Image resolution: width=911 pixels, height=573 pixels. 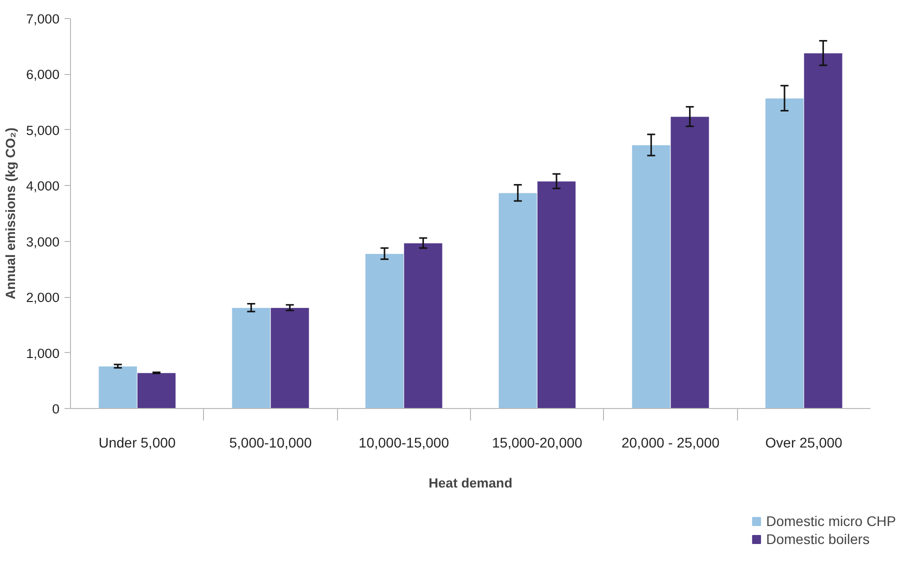 What do you see at coordinates (137, 442) in the screenshot?
I see `x-tick-label: Under 5,000` at bounding box center [137, 442].